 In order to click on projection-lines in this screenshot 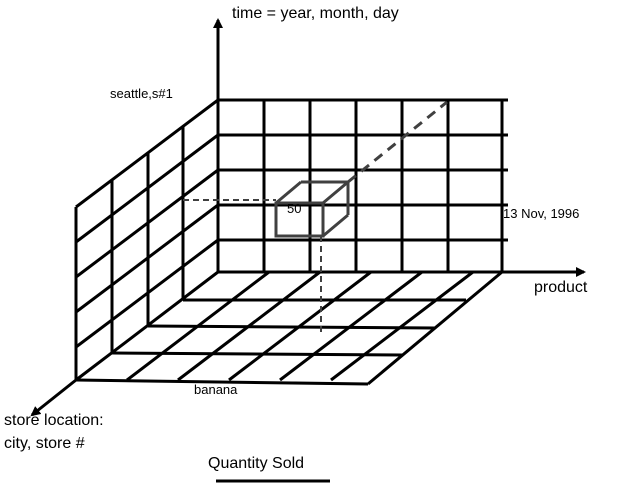, I will do `click(252, 267)`.